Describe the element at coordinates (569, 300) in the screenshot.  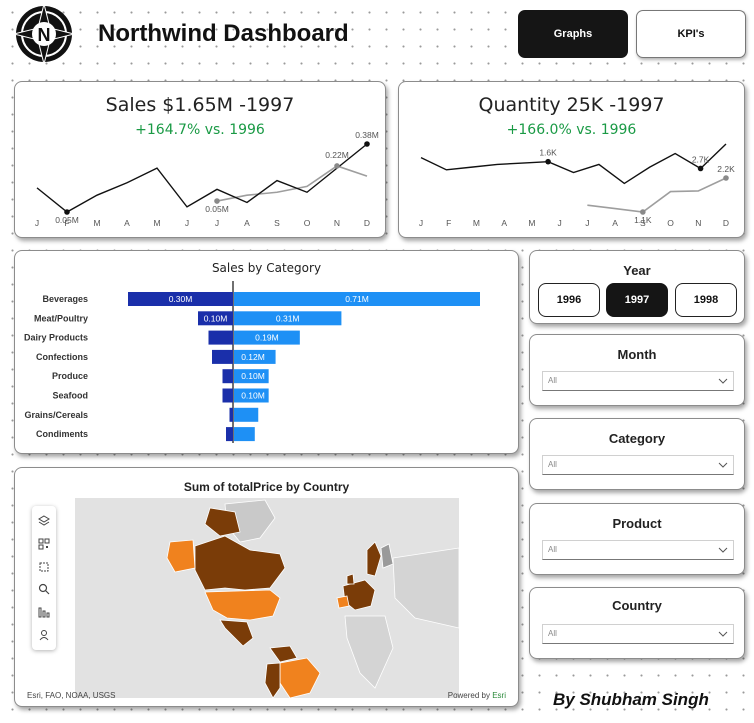
I see `year-1996-button: 1996` at that location.